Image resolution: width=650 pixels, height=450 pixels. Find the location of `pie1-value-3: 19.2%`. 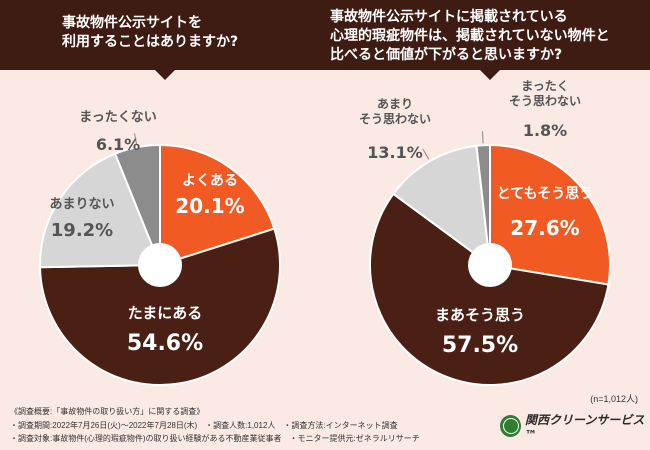

pie1-value-3: 19.2% is located at coordinates (82, 230).